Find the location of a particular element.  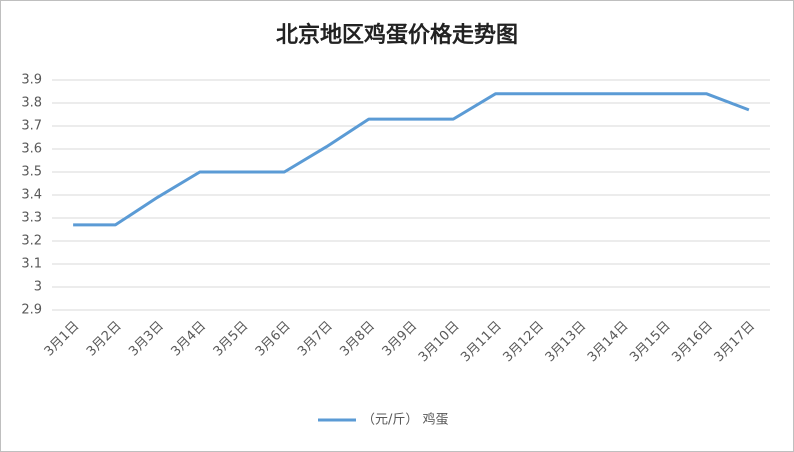

legend-label: （元/斤） 鸡蛋 is located at coordinates (405, 420).